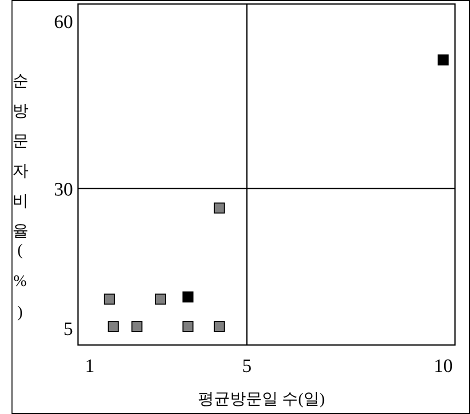  What do you see at coordinates (443, 366) in the screenshot?
I see `x-tick-label: 10` at bounding box center [443, 366].